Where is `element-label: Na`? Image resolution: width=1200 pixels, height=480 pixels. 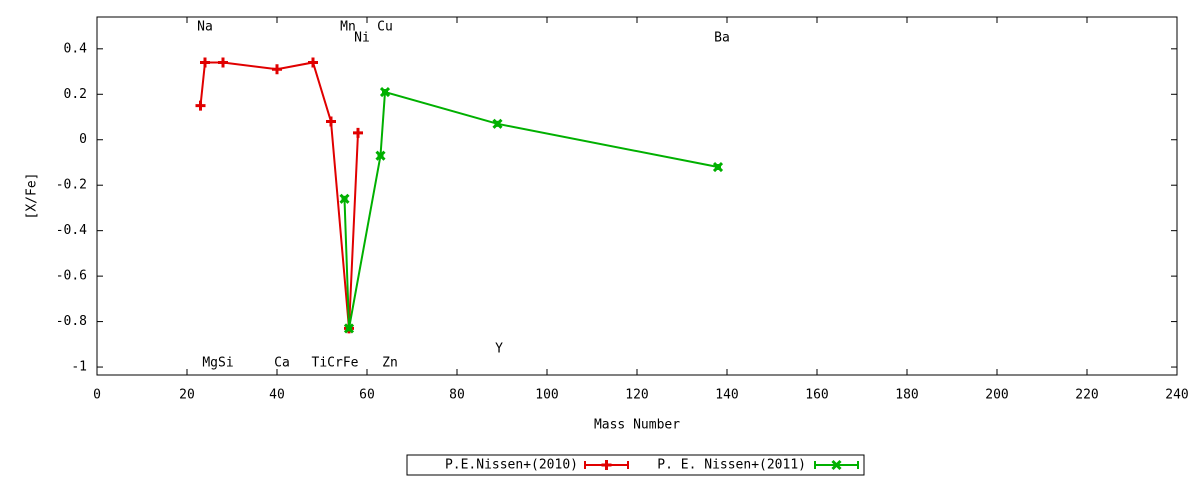 element-label: Na is located at coordinates (205, 27).